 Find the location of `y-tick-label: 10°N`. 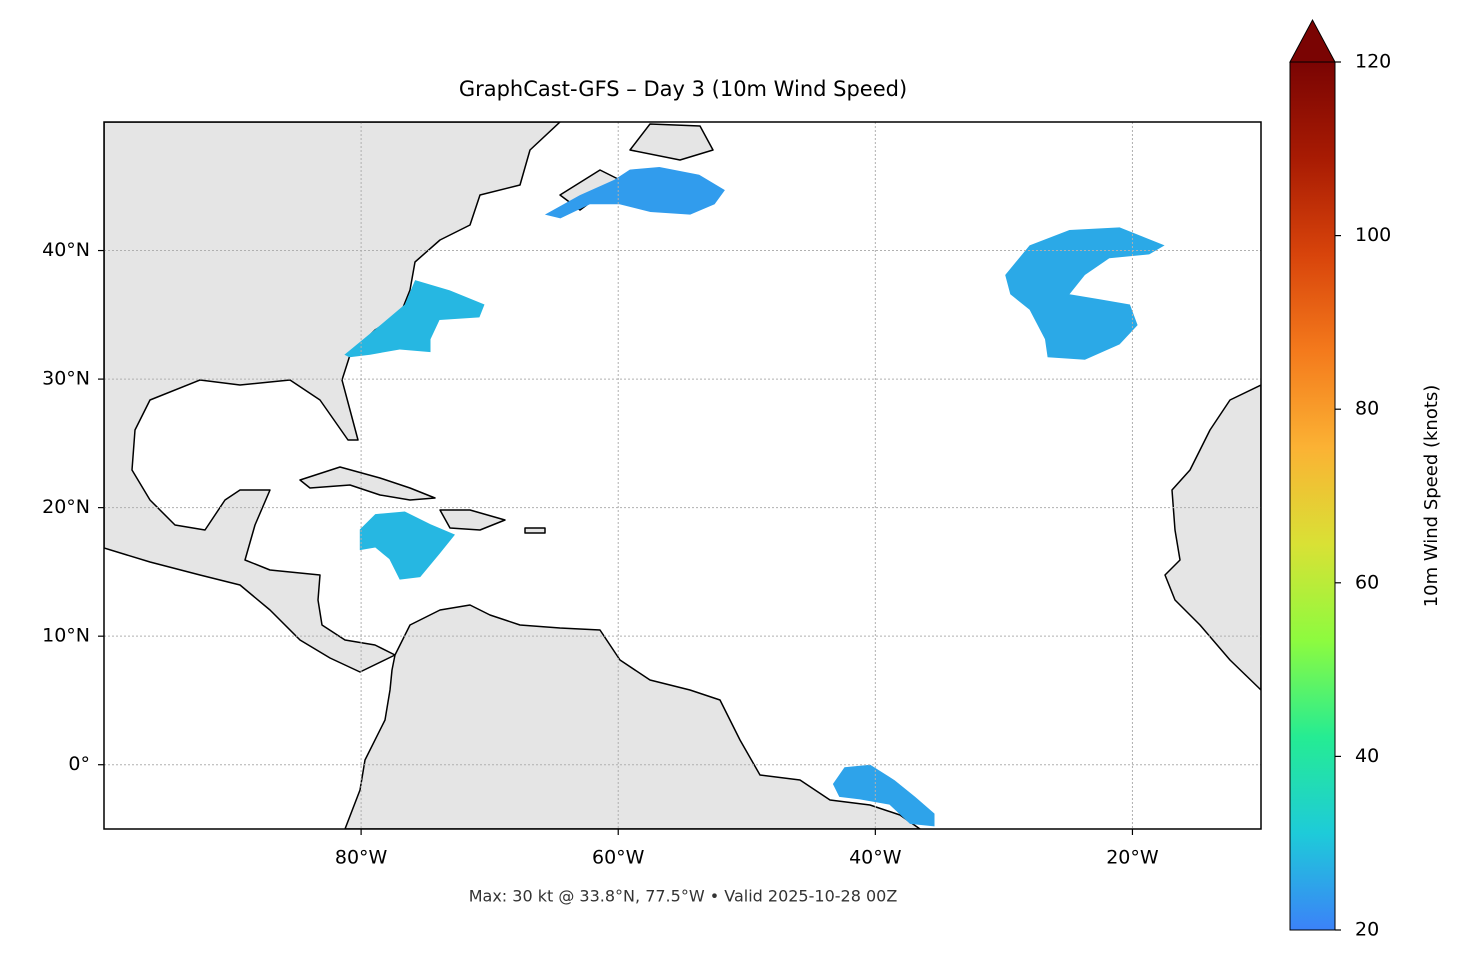

y-tick-label: 10°N is located at coordinates (66, 636).